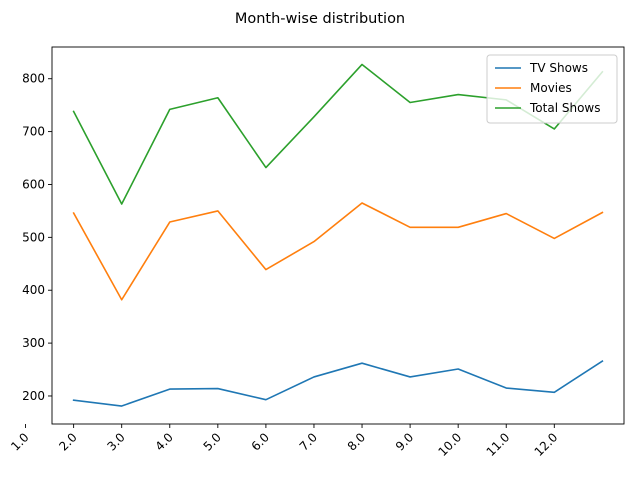 This screenshot has width=640, height=480. I want to click on legend: TV Shows Movies Total Shows, so click(552, 89).